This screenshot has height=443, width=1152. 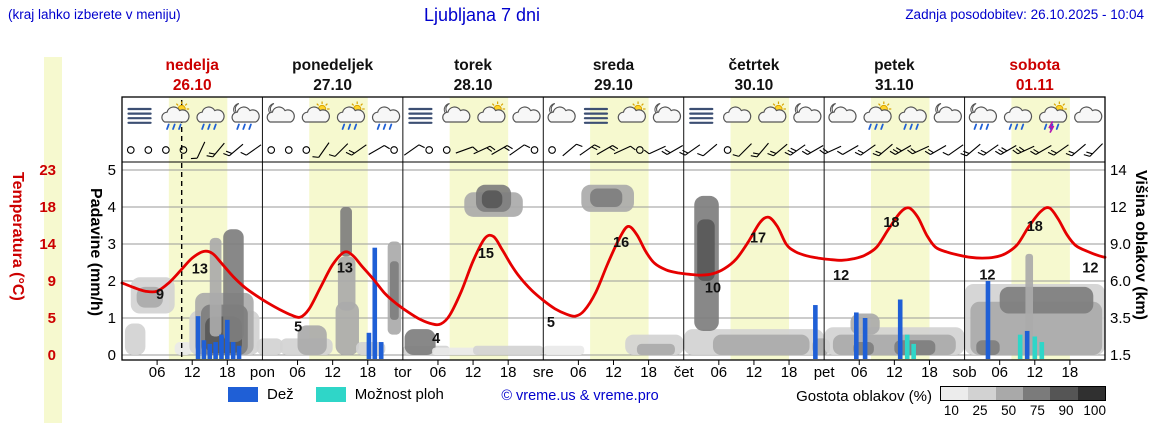 What do you see at coordinates (684, 372) in the screenshot?
I see `day-abbr-label: čet` at bounding box center [684, 372].